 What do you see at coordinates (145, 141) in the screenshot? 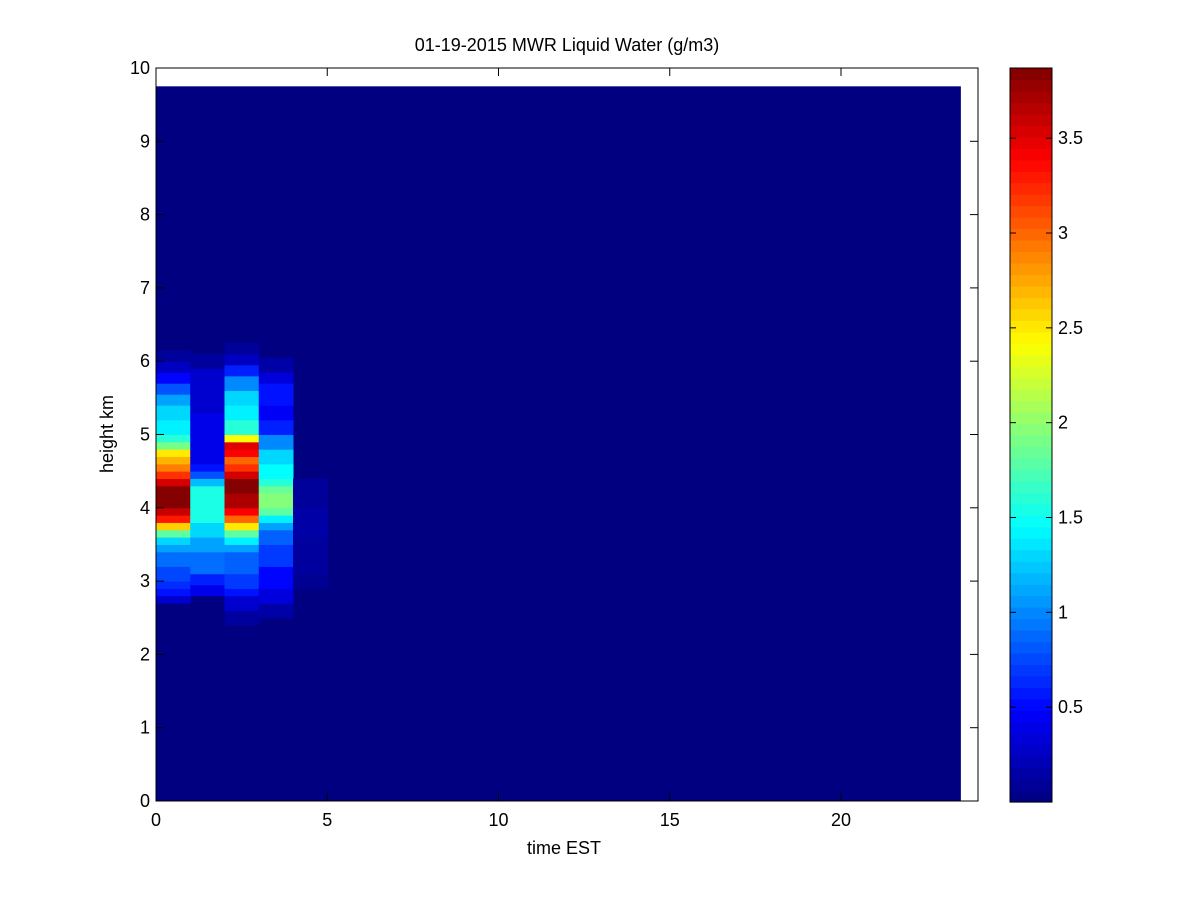
I see `y-tick-label: 9` at bounding box center [145, 141].